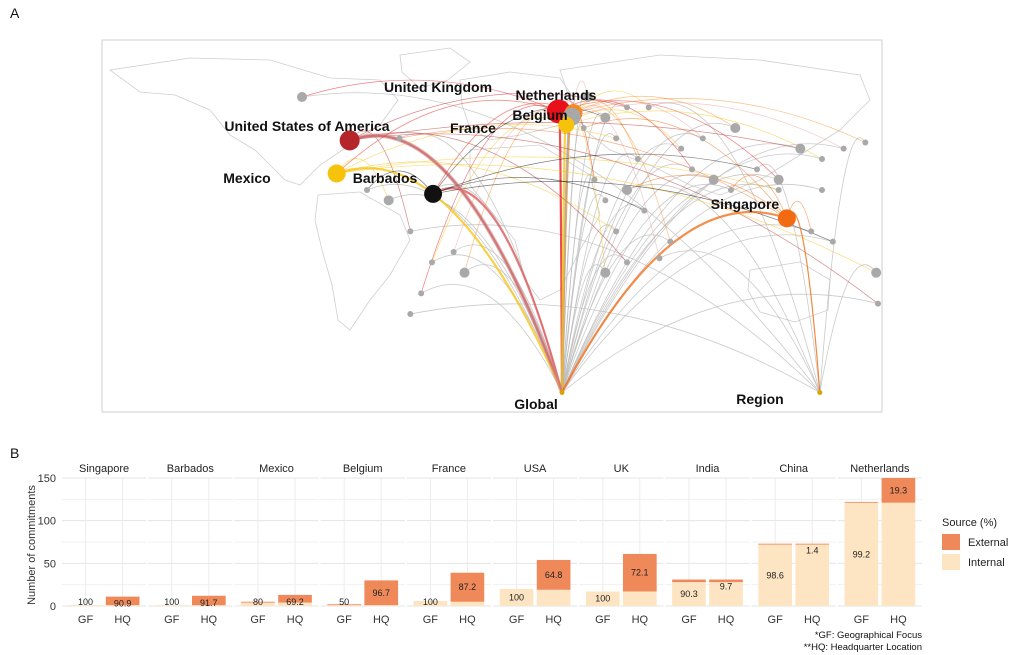 The width and height of the screenshot is (1011, 655). What do you see at coordinates (812, 551) in the screenshot?
I see `bar-value-label: 1.4` at bounding box center [812, 551].